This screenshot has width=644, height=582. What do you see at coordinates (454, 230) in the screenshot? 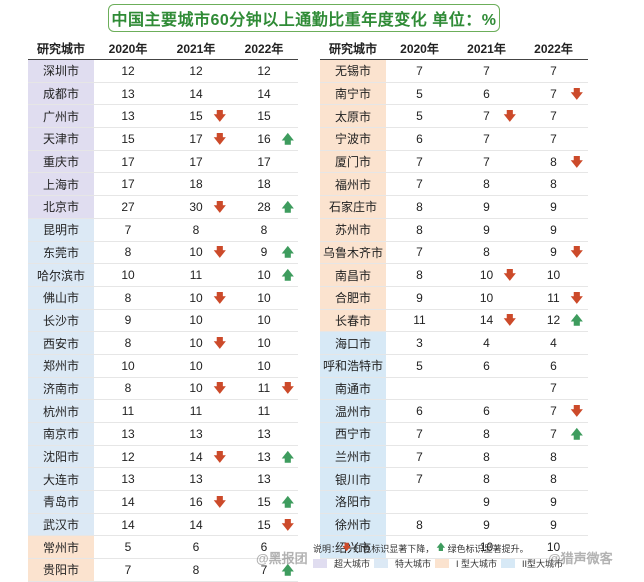
I see `table-row: 苏州市 8 9 9` at bounding box center [454, 230].